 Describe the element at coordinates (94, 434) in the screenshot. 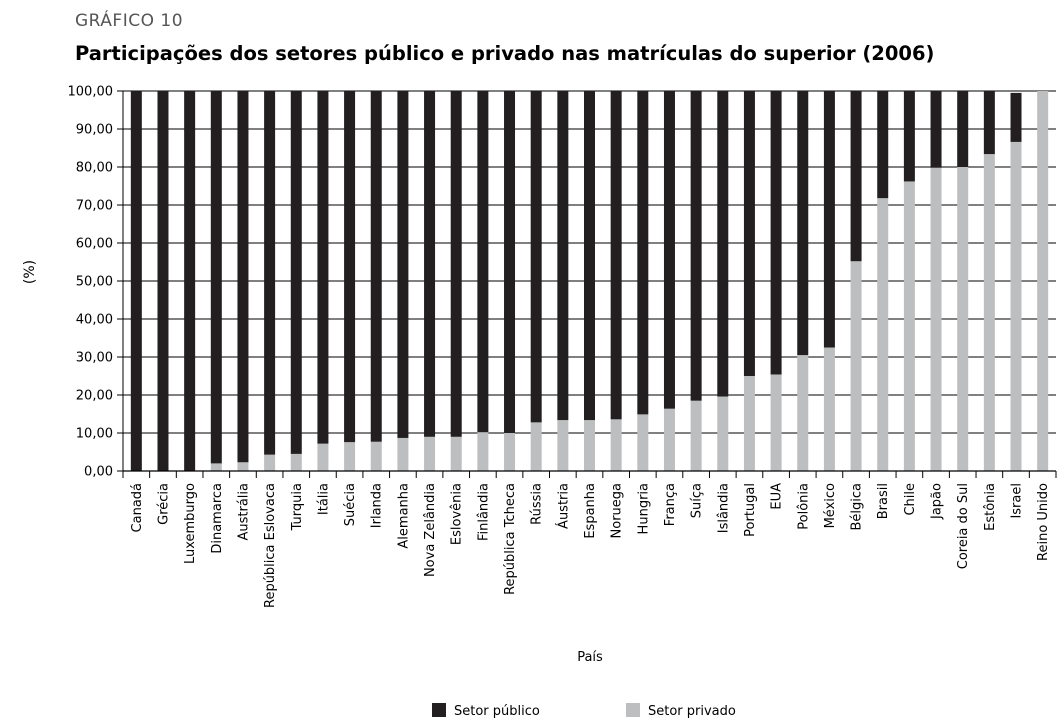

I see `y-tick-label: 10,00` at that location.